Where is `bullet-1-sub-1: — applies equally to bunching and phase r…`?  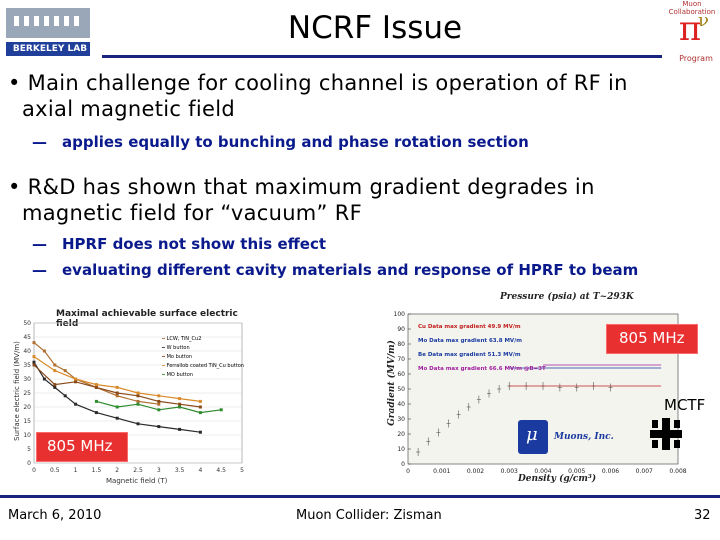 bullet-1-sub-1: — applies equally to bunching and phase r… is located at coordinates (372, 142).